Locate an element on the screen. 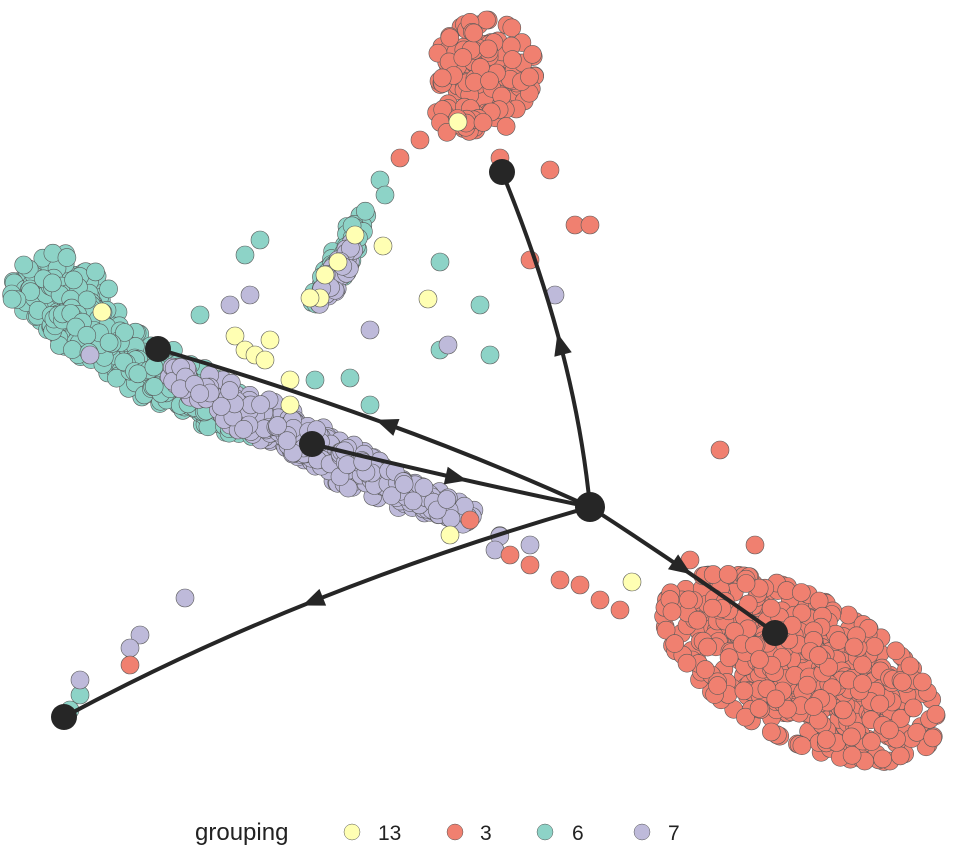 The image size is (960, 860). legend-label-6: 6 is located at coordinates (578, 833).